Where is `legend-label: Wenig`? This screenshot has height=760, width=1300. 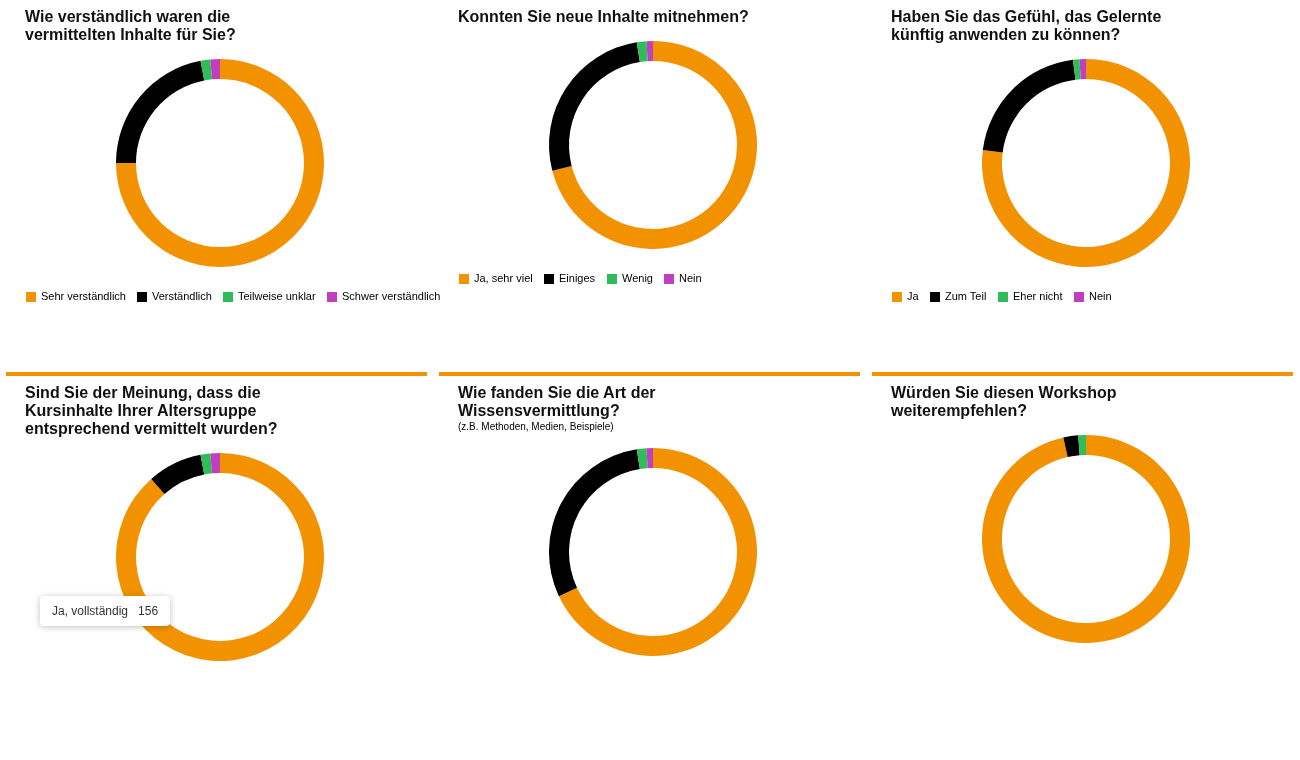
legend-label: Wenig is located at coordinates (637, 278).